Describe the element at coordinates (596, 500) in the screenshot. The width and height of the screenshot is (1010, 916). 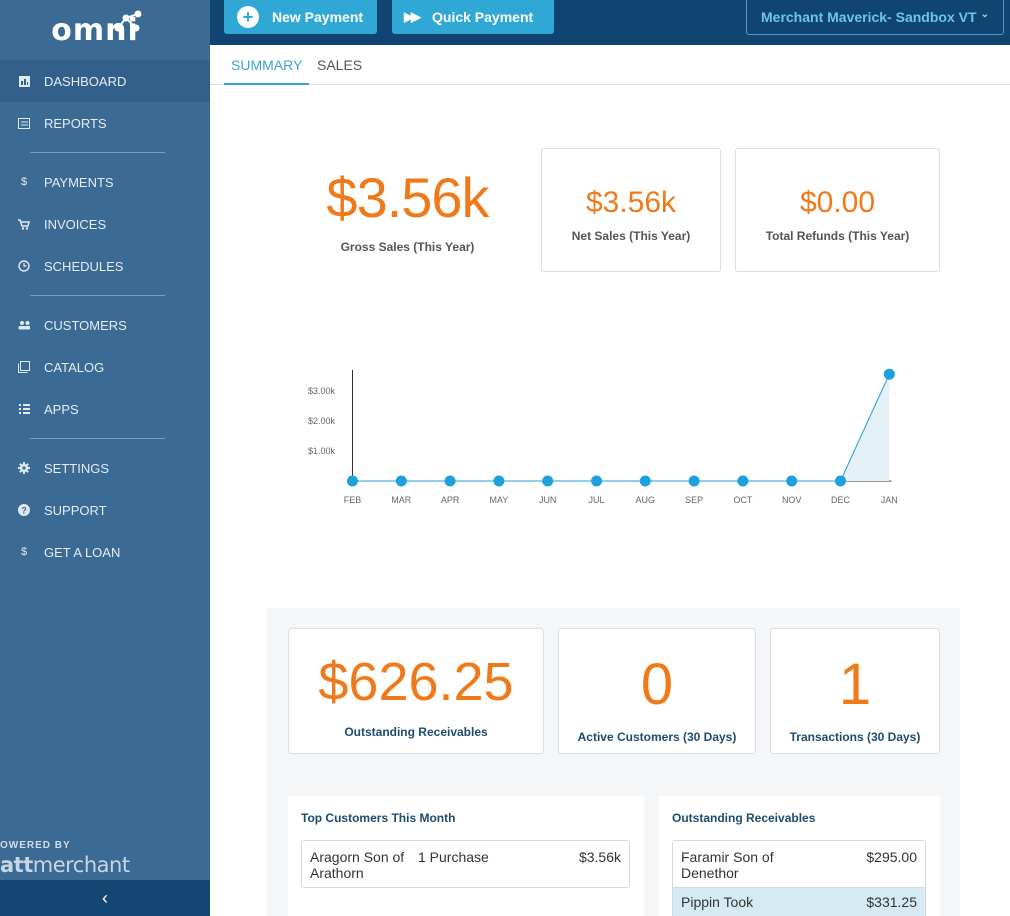
I see `x-tick-label: JUL` at that location.